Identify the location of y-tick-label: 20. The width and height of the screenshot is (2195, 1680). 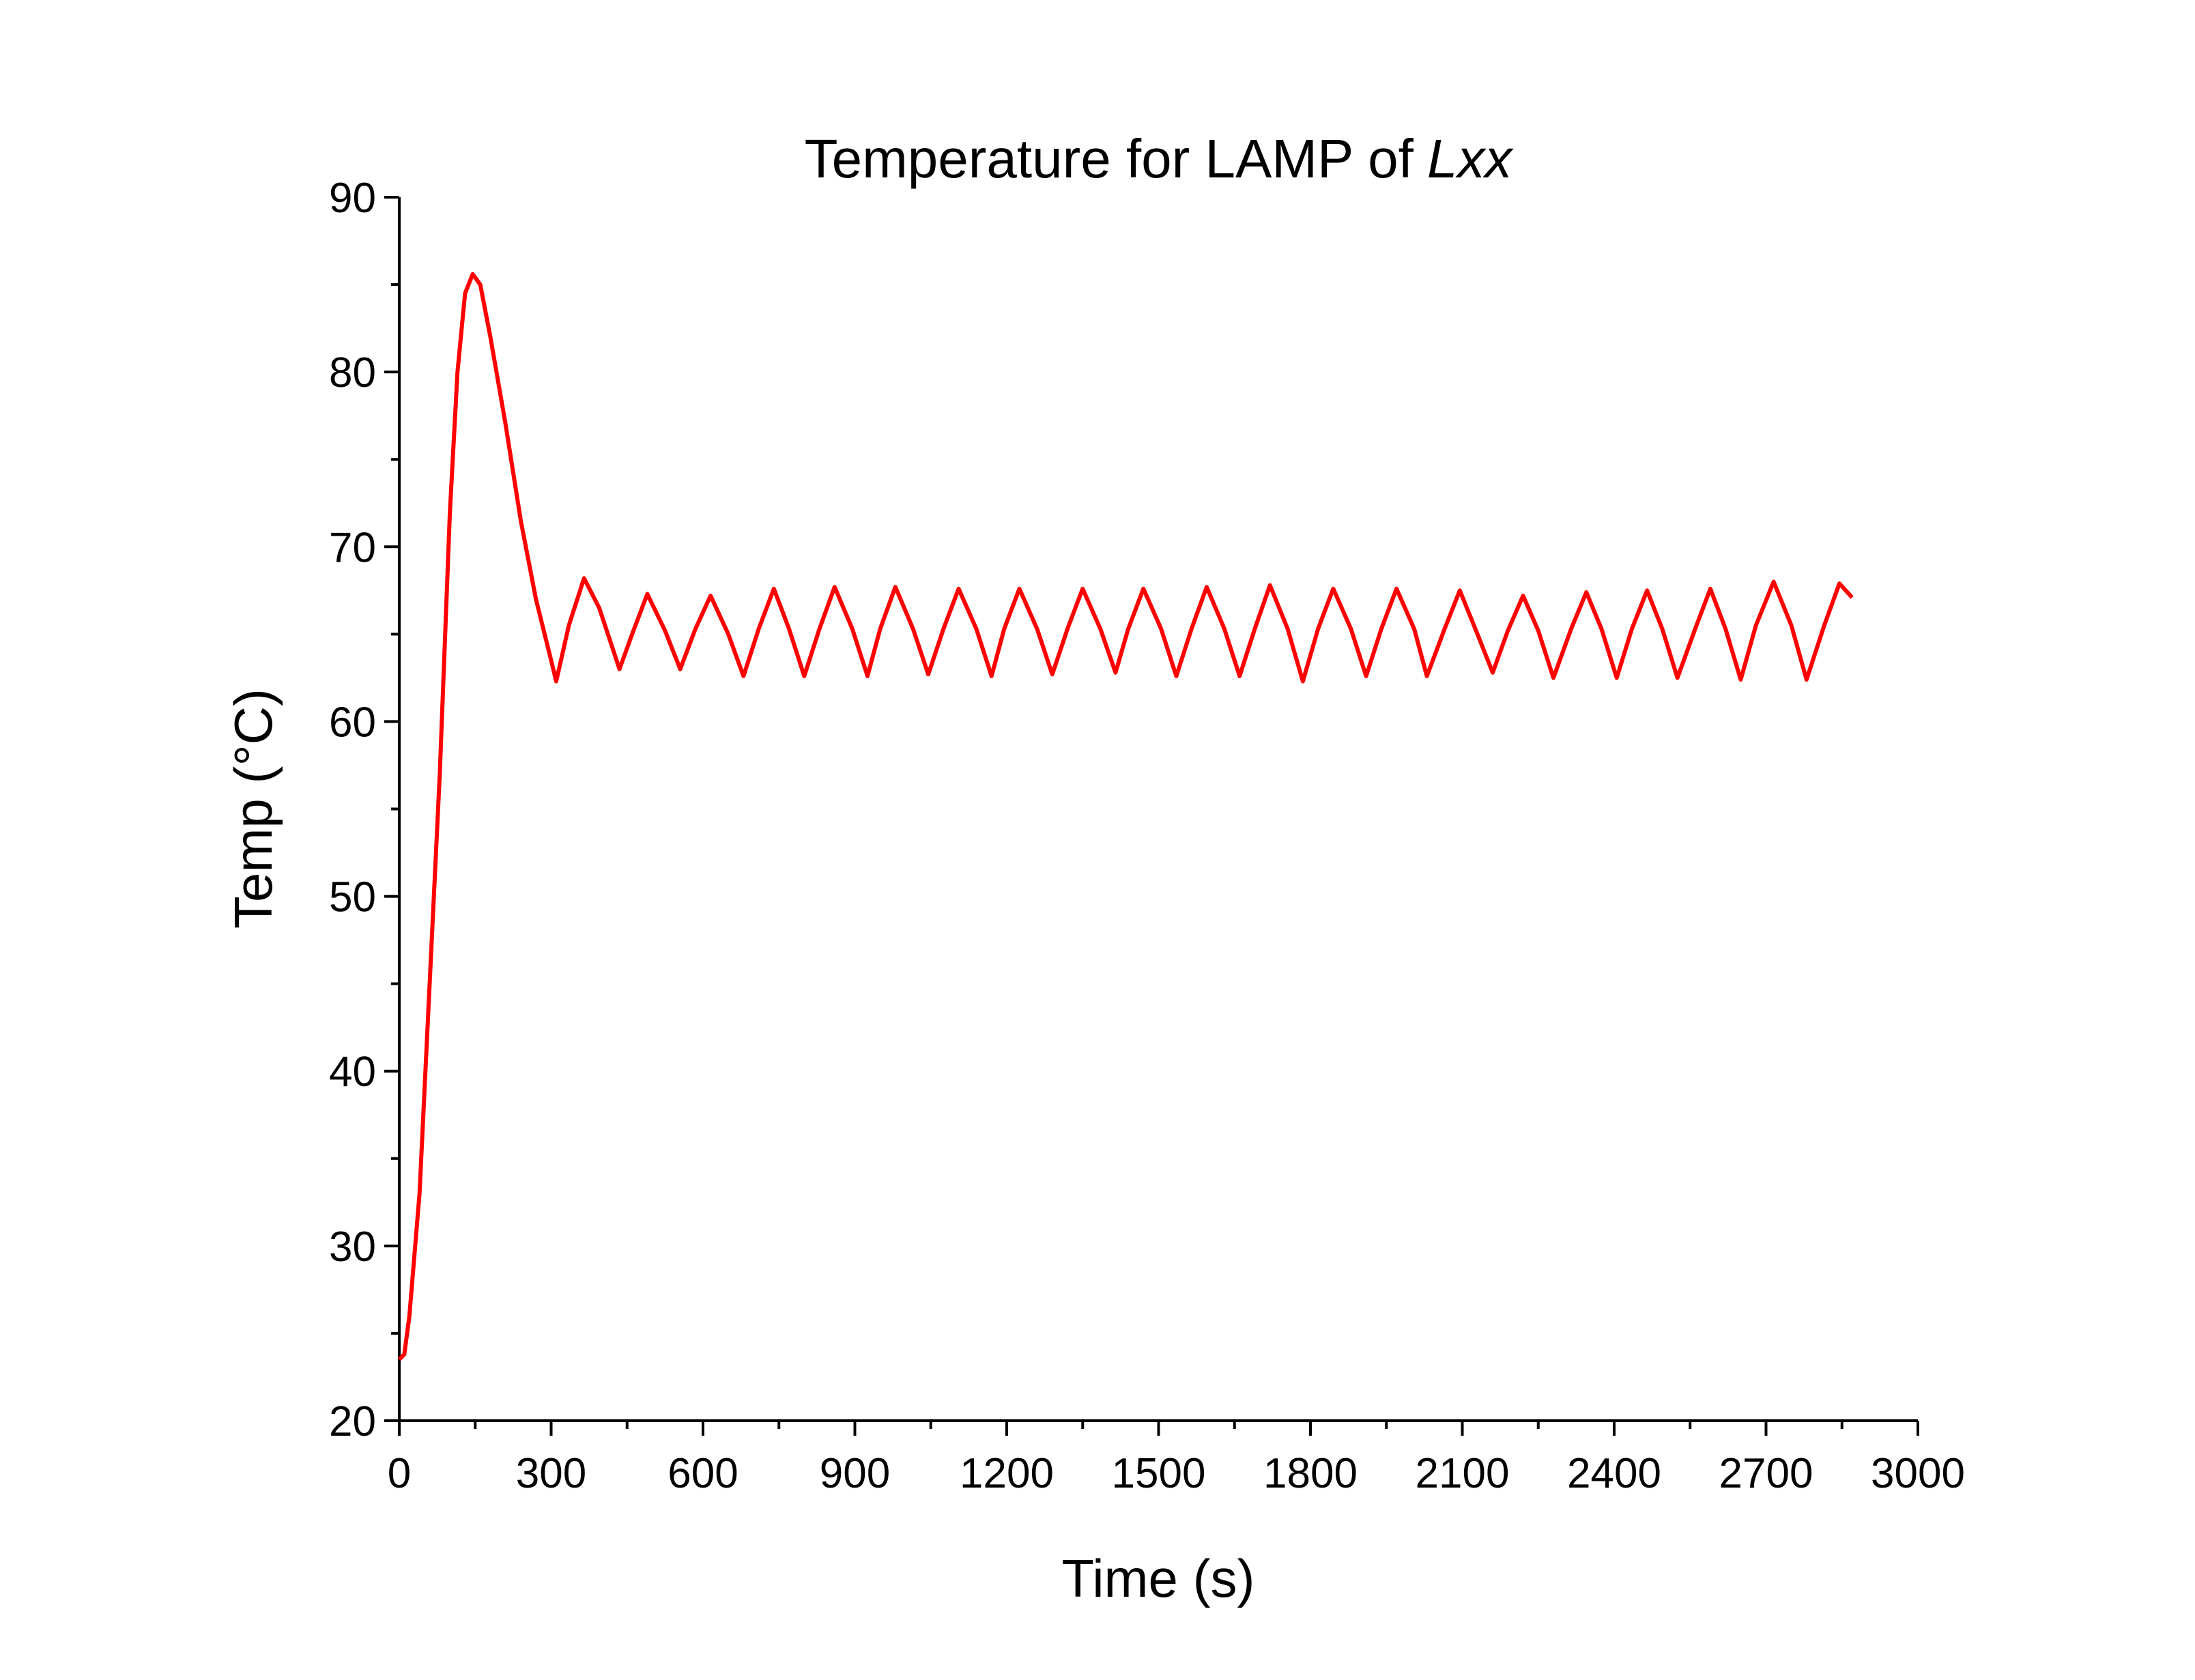
(353, 1421).